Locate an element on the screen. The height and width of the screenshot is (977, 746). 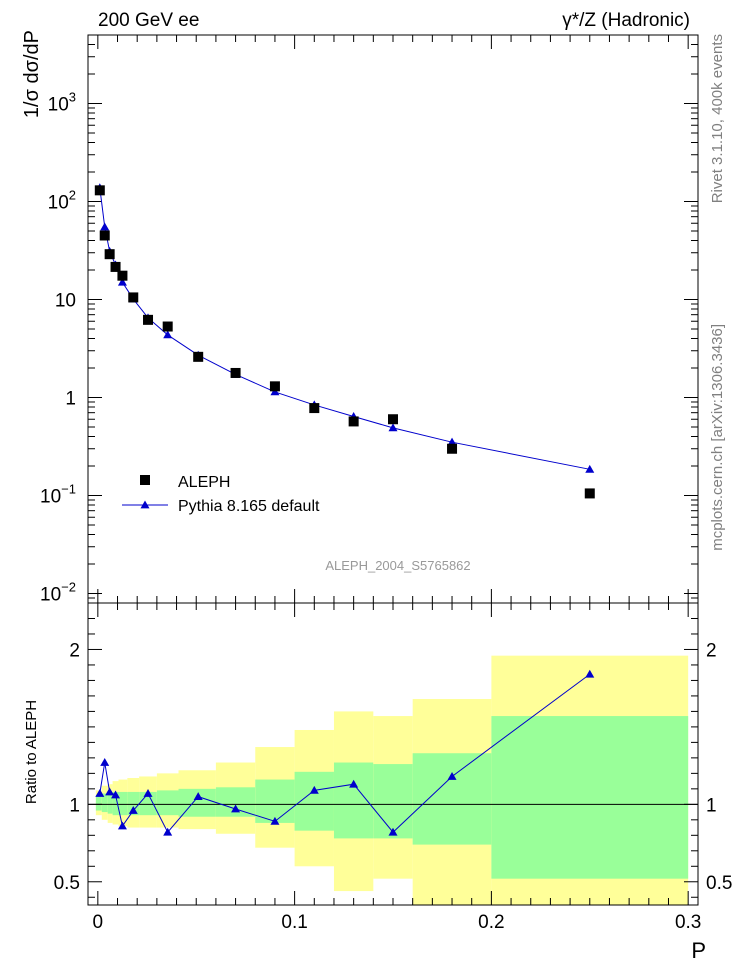
process-label: γ*/Z (Hadronic) is located at coordinates (626, 20).